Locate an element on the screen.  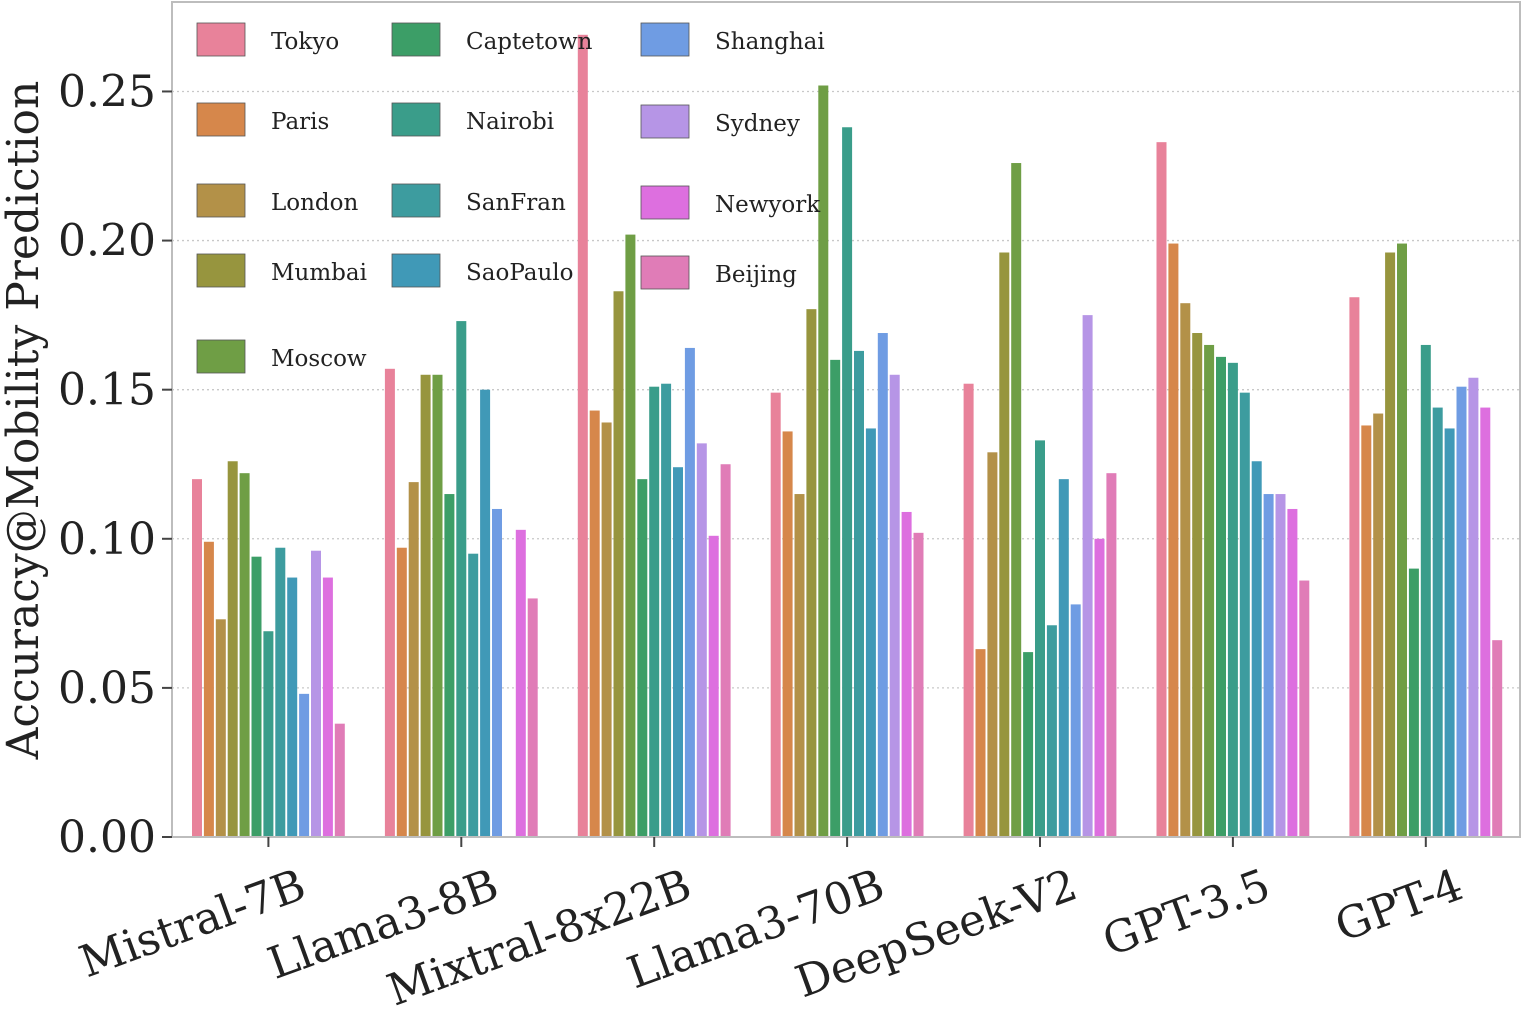
bar-london-mixtral-8x22b is located at coordinates (606, 629).